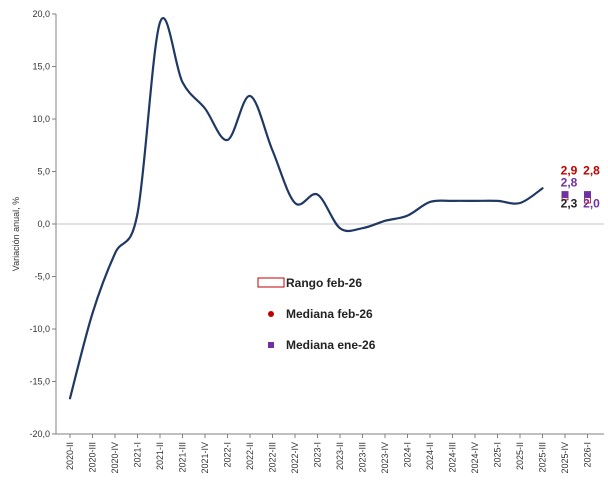 Image resolution: width=608 pixels, height=493 pixels. Describe the element at coordinates (39, 434) in the screenshot. I see `y-tick-label: -20,0` at that location.